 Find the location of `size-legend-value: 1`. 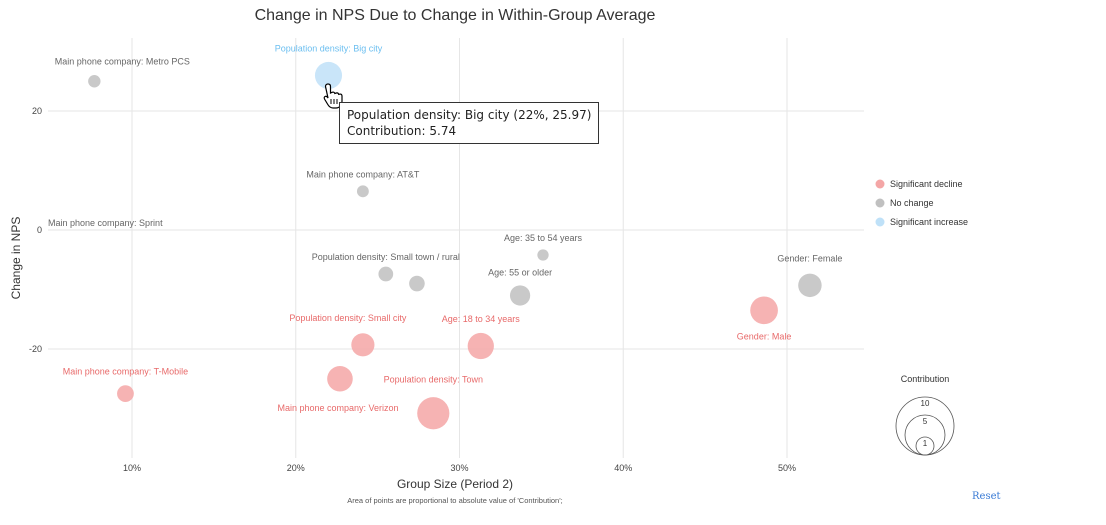

size-legend-value: 1 is located at coordinates (925, 443).